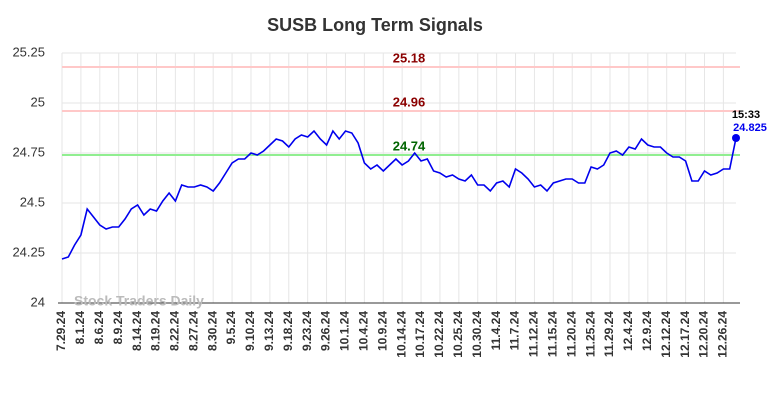  I want to click on x-tick-label: 11.12.24, so click(534, 334).